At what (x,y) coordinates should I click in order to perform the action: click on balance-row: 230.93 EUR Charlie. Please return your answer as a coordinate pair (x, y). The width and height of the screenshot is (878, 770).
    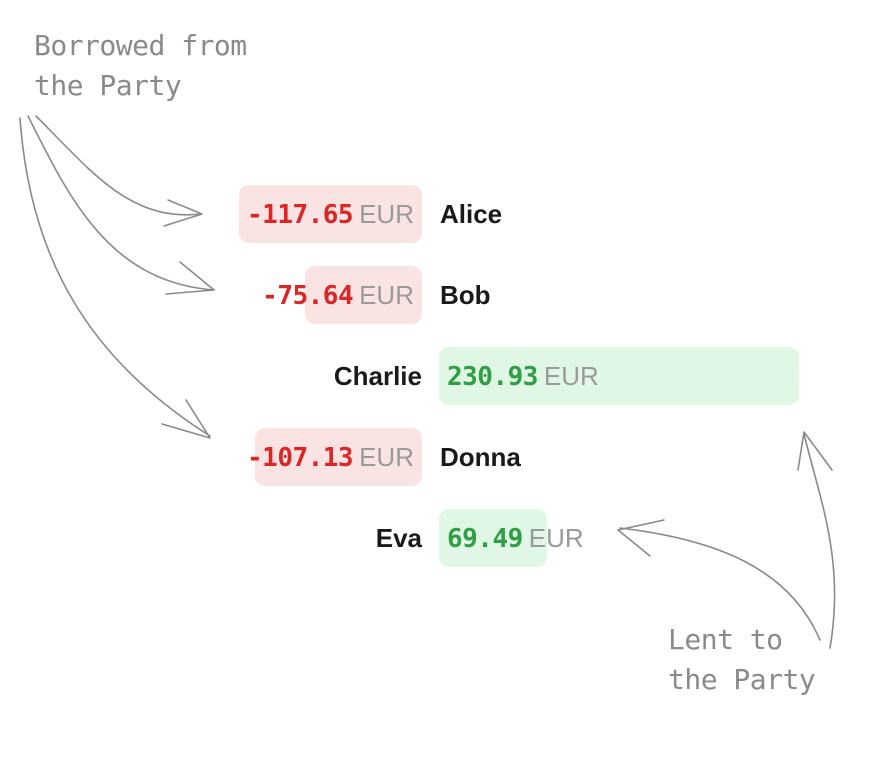
    Looking at the image, I should click on (439, 376).